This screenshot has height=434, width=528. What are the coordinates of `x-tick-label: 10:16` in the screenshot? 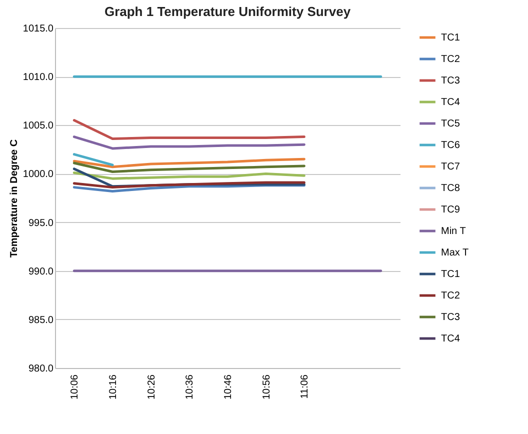 It's located at (113, 387).